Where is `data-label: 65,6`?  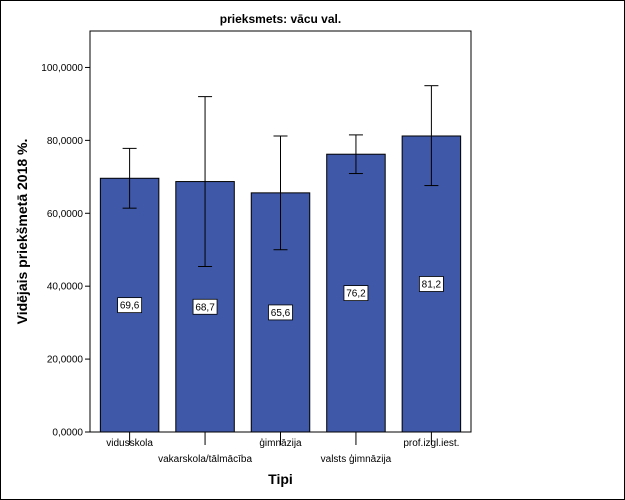
data-label: 65,6 is located at coordinates (281, 313).